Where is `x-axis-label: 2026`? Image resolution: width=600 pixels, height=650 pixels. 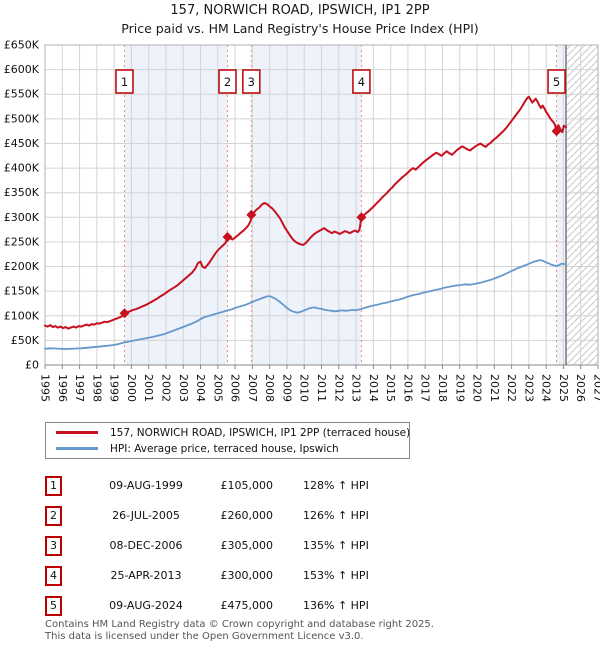 x-axis-label: 2026 is located at coordinates (580, 388).